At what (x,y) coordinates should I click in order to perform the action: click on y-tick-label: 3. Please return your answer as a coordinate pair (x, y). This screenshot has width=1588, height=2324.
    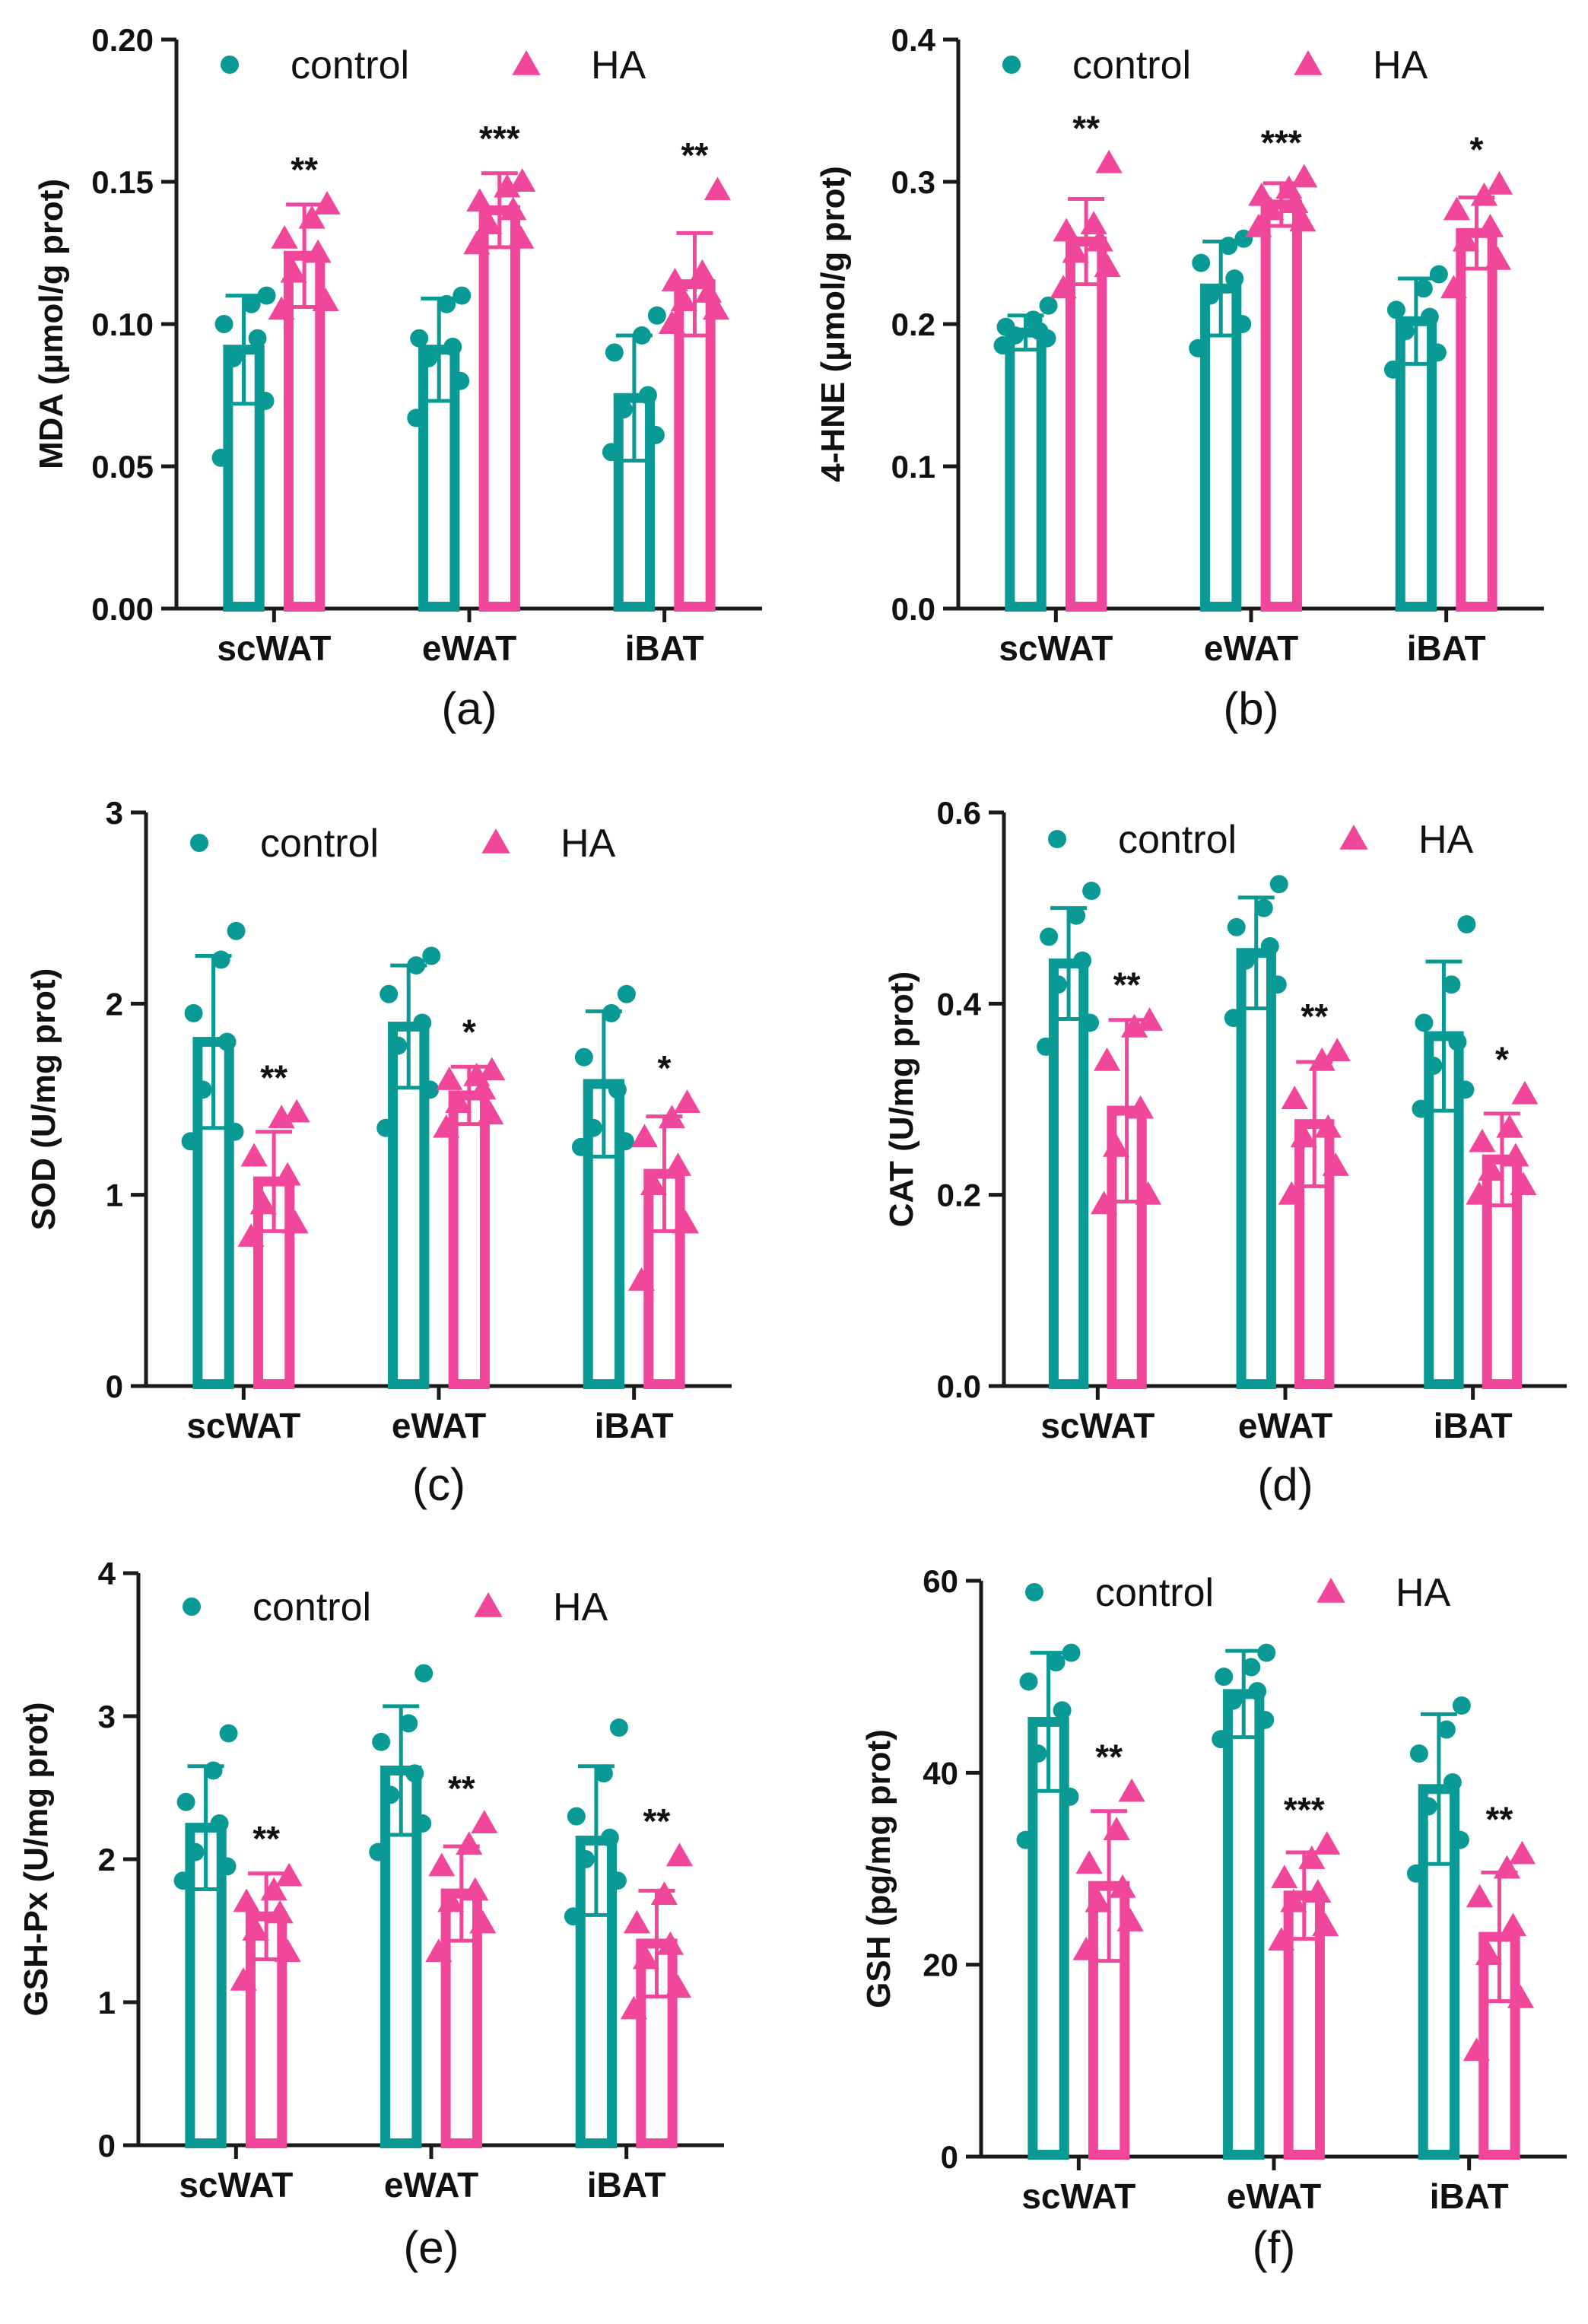
    Looking at the image, I should click on (114, 813).